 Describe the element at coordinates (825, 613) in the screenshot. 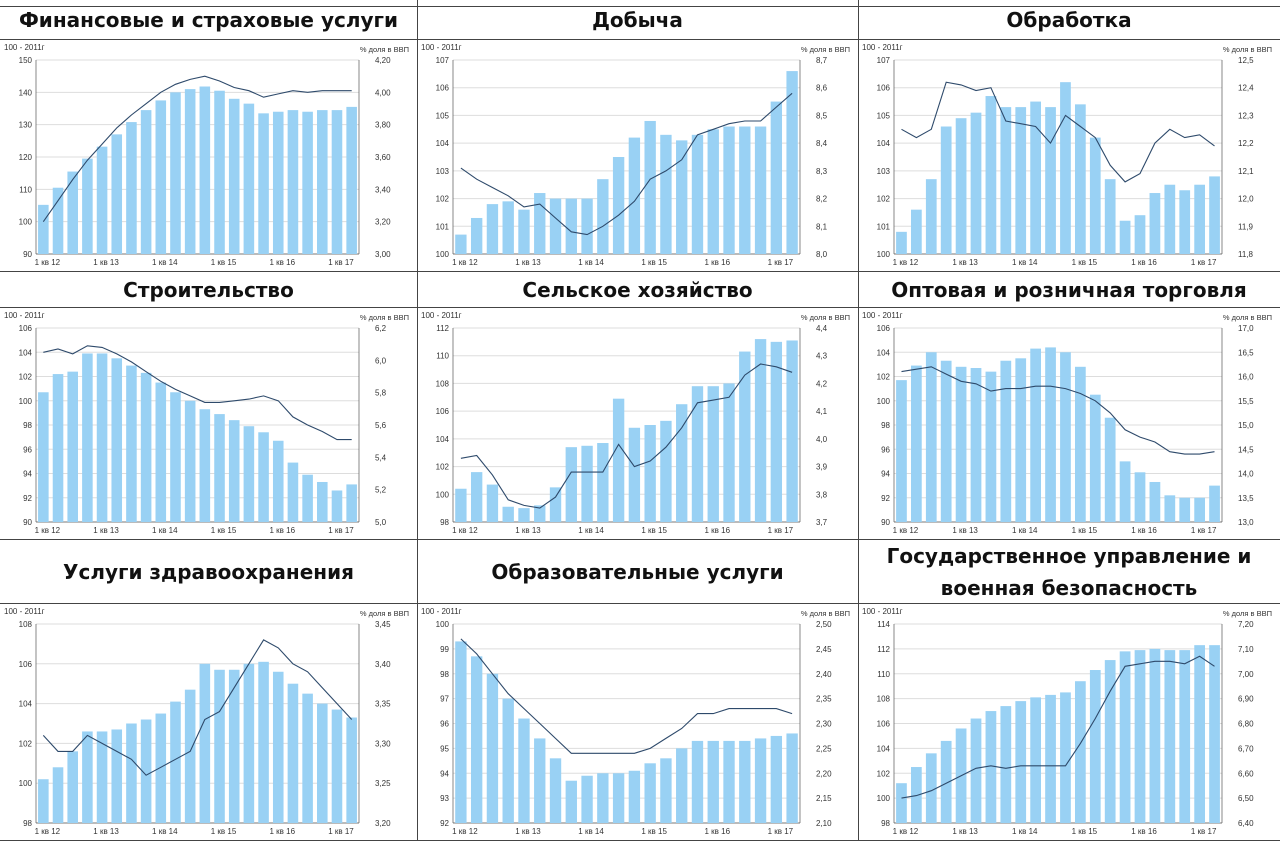

I see `right-unit-label: % доля в ВВП` at that location.